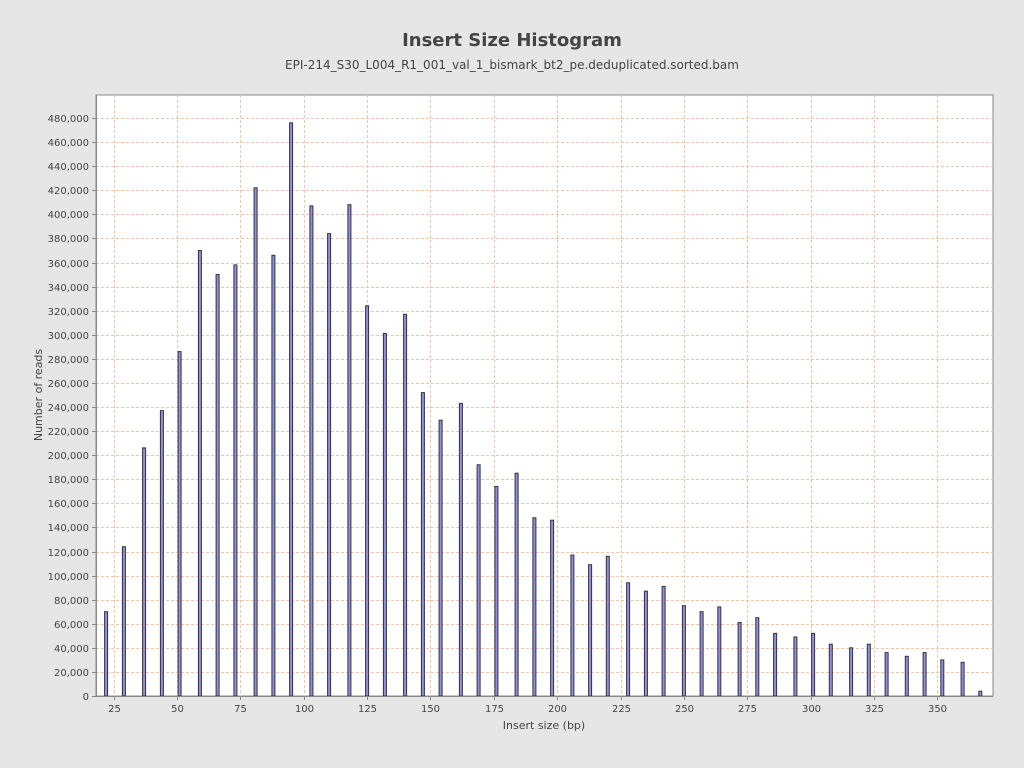  Describe the element at coordinates (304, 709) in the screenshot. I see `x-tick-label: 100` at that location.